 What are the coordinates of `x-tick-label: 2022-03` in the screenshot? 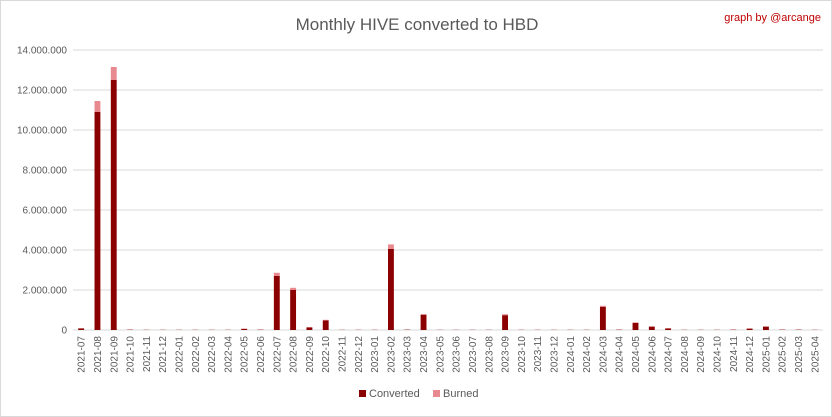 It's located at (212, 354).